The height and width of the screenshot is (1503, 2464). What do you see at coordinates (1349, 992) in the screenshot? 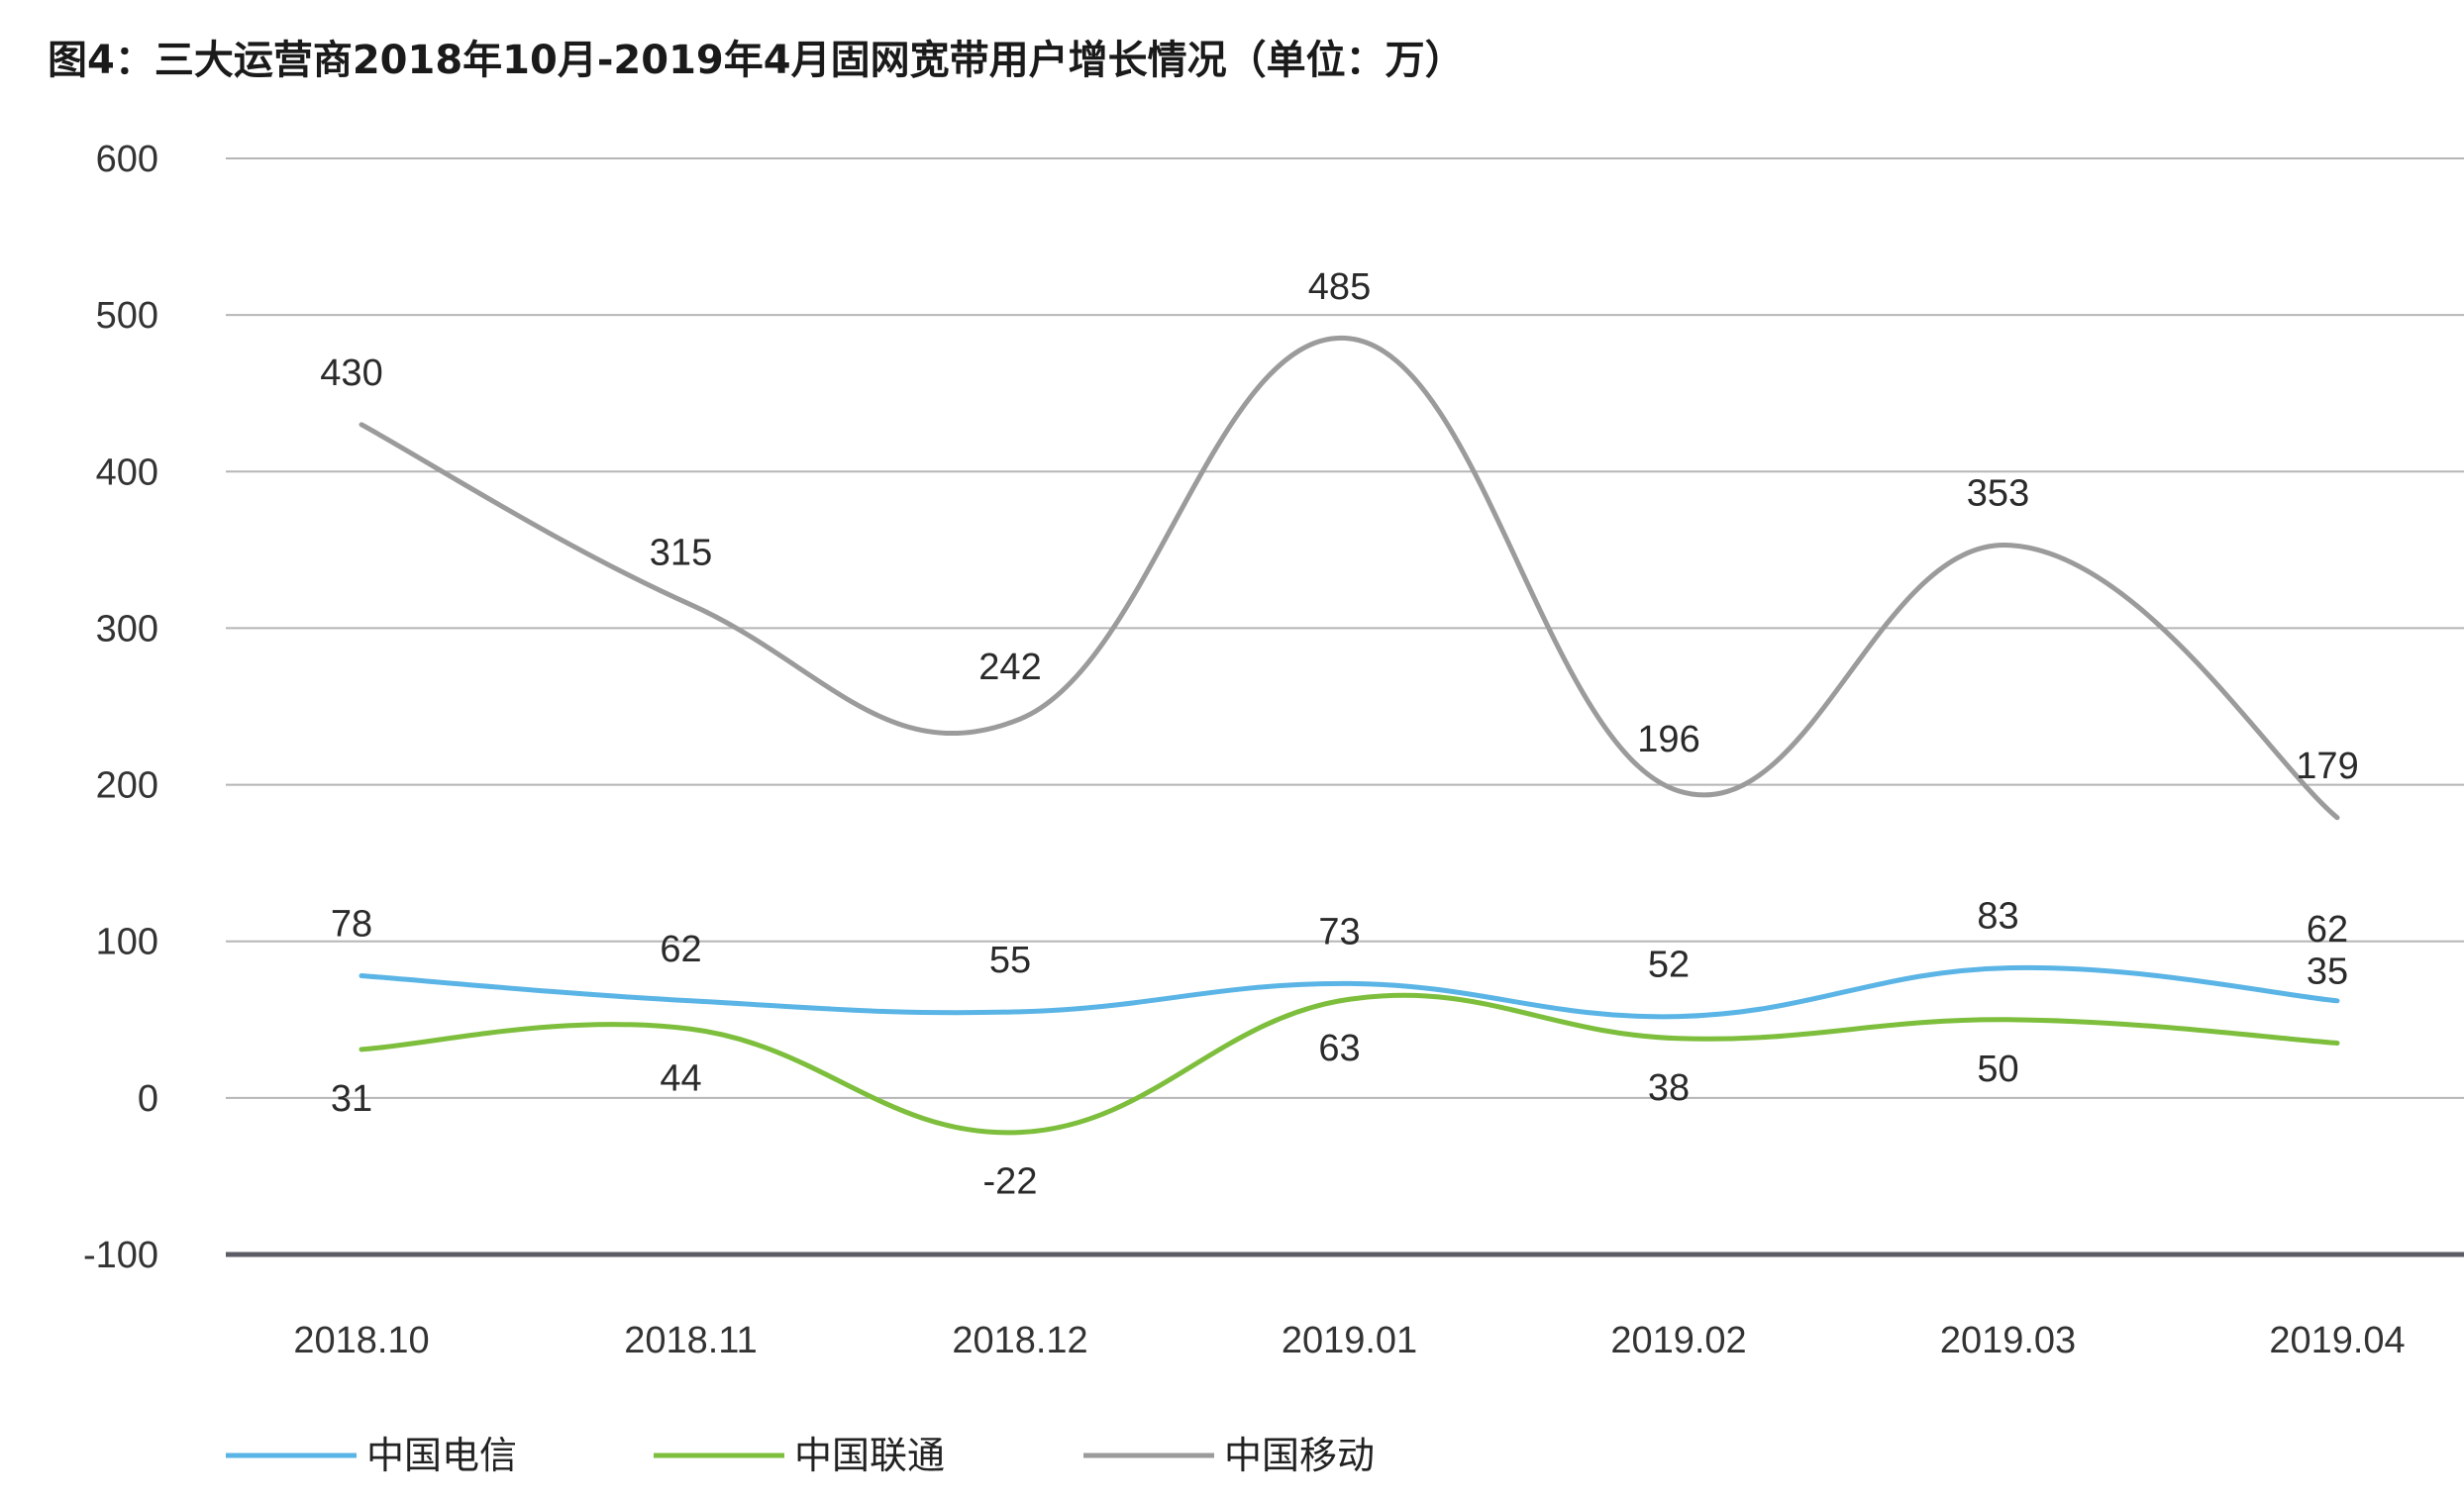
I see `series-line-telecom` at bounding box center [1349, 992].